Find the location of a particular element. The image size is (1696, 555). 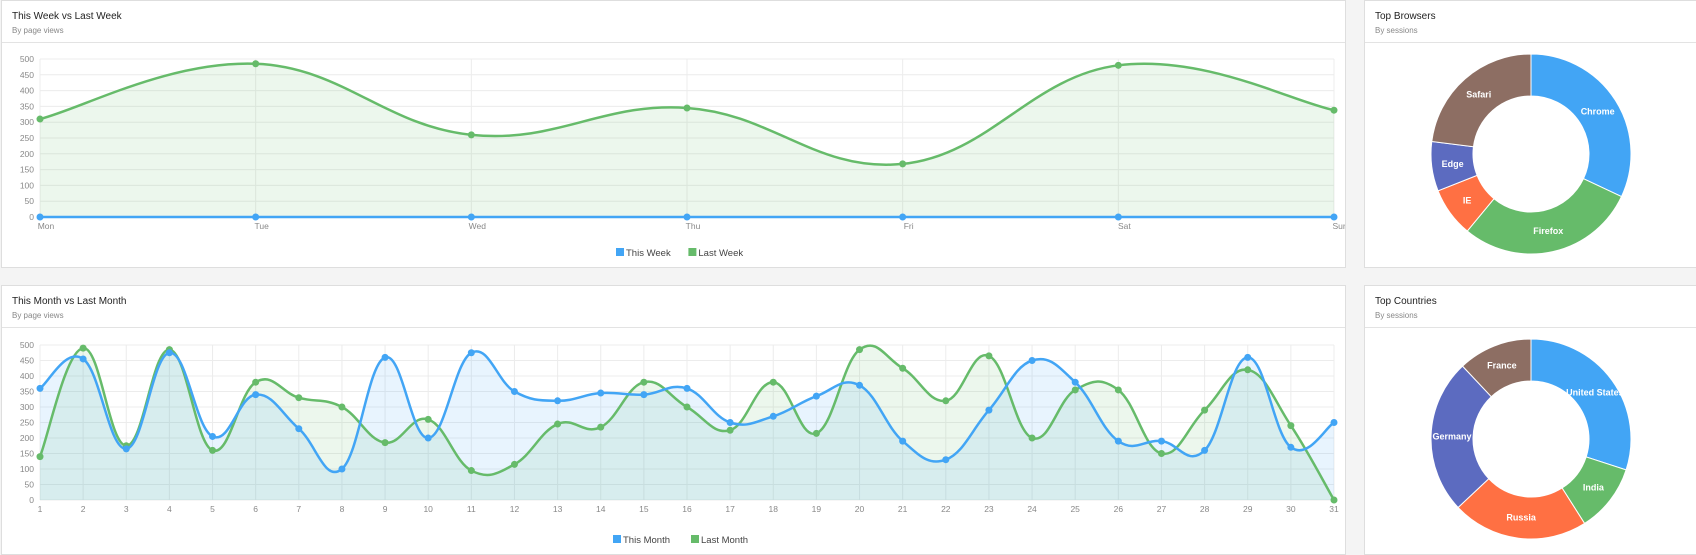

legend-label: Last Week is located at coordinates (720, 253).